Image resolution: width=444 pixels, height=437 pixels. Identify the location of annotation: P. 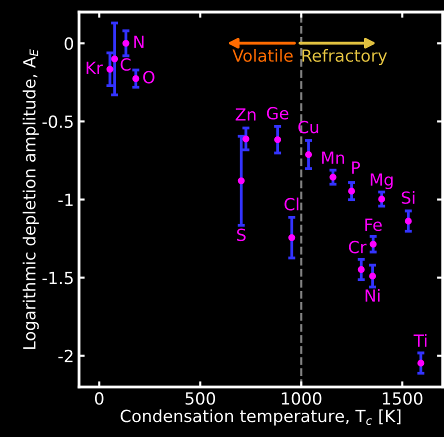
(356, 168).